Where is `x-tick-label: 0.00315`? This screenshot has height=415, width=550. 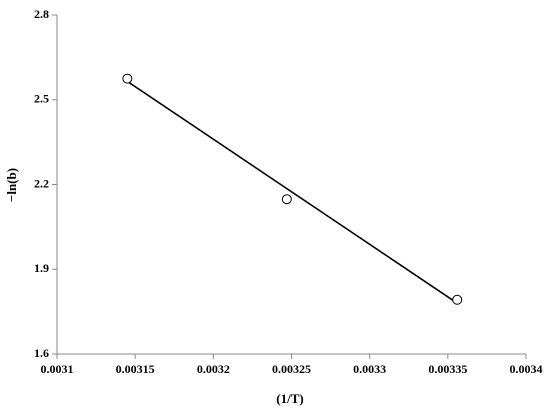
x-tick-label: 0.00315 is located at coordinates (135, 369).